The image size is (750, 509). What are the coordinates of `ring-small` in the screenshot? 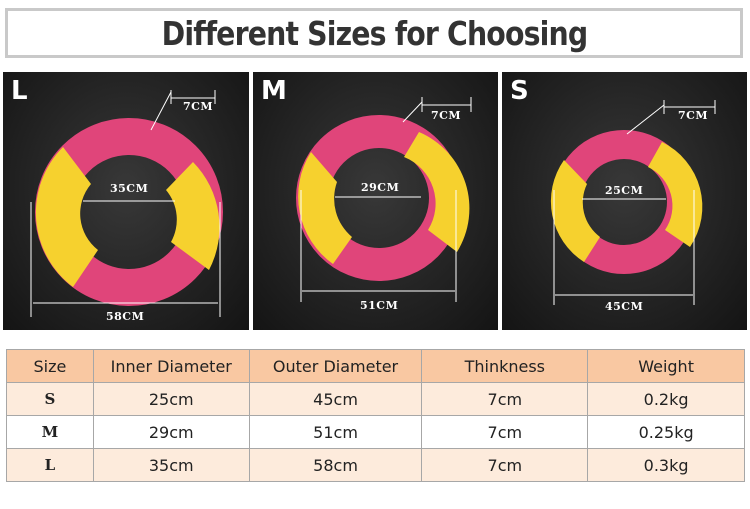 It's located at (626, 202).